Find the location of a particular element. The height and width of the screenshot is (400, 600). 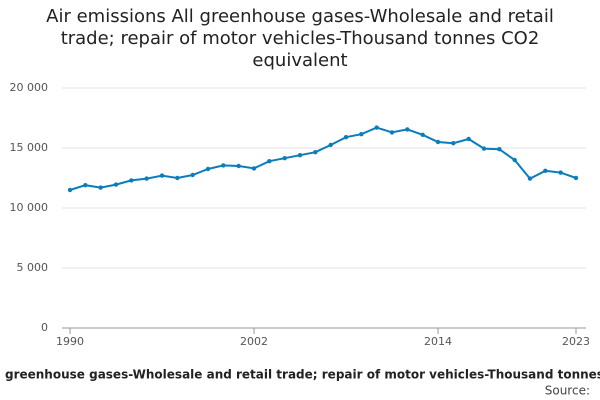

y-tick-label: 15 000 is located at coordinates (29, 147).